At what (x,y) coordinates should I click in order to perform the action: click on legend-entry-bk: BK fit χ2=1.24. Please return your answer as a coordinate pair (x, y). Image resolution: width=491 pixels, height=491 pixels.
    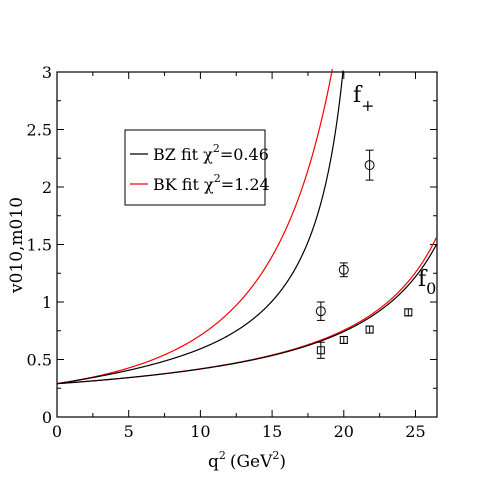
    Looking at the image, I should click on (211, 183).